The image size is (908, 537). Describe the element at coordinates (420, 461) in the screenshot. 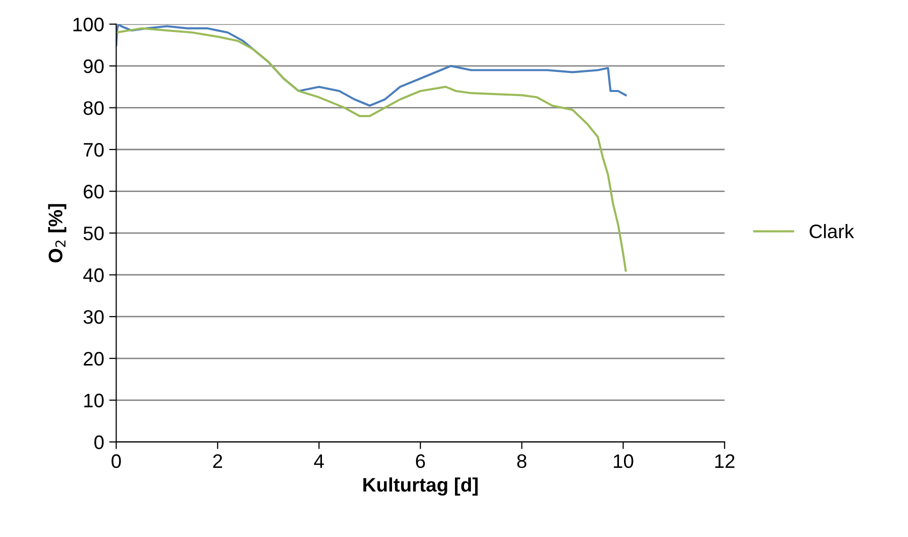

I see `x-tick-label: 6` at that location.